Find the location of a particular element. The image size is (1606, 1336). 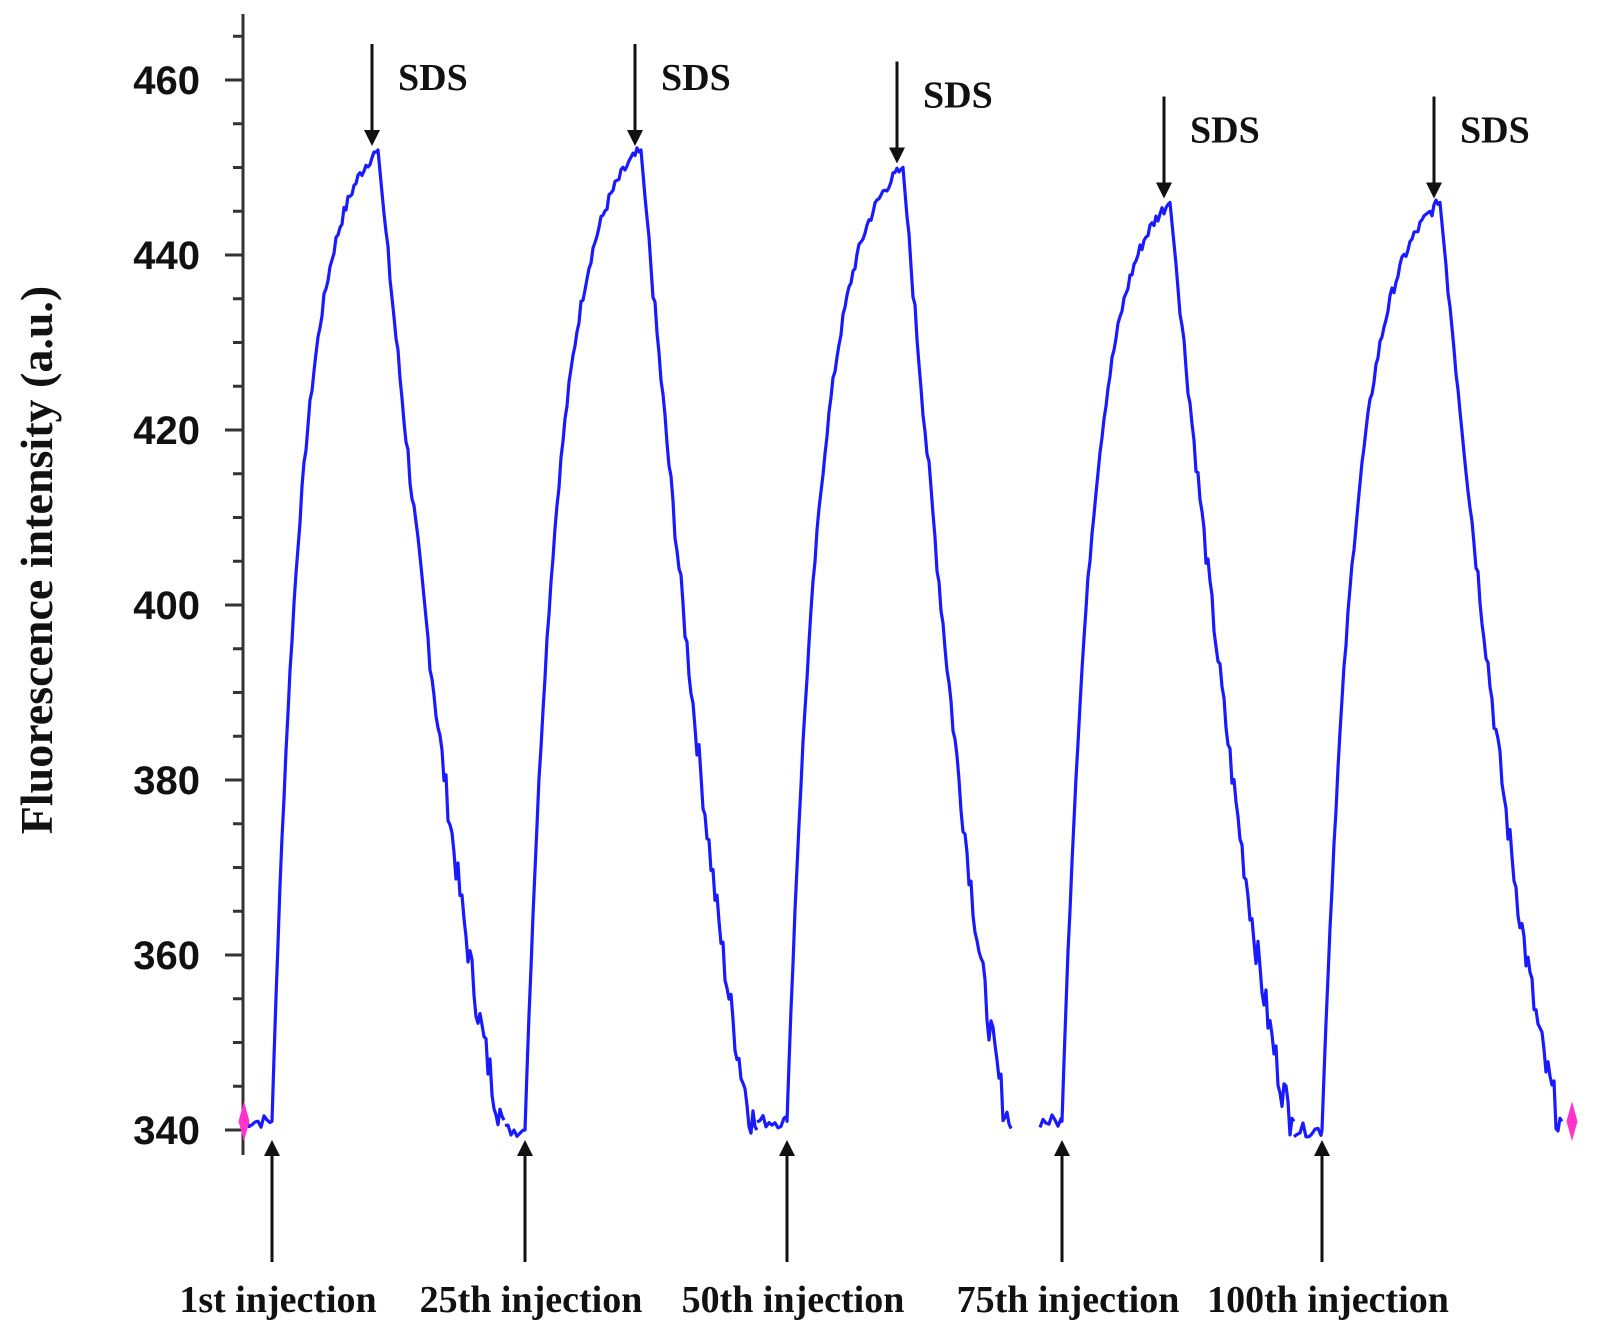

y-tick-label: 360 is located at coordinates (166, 956).